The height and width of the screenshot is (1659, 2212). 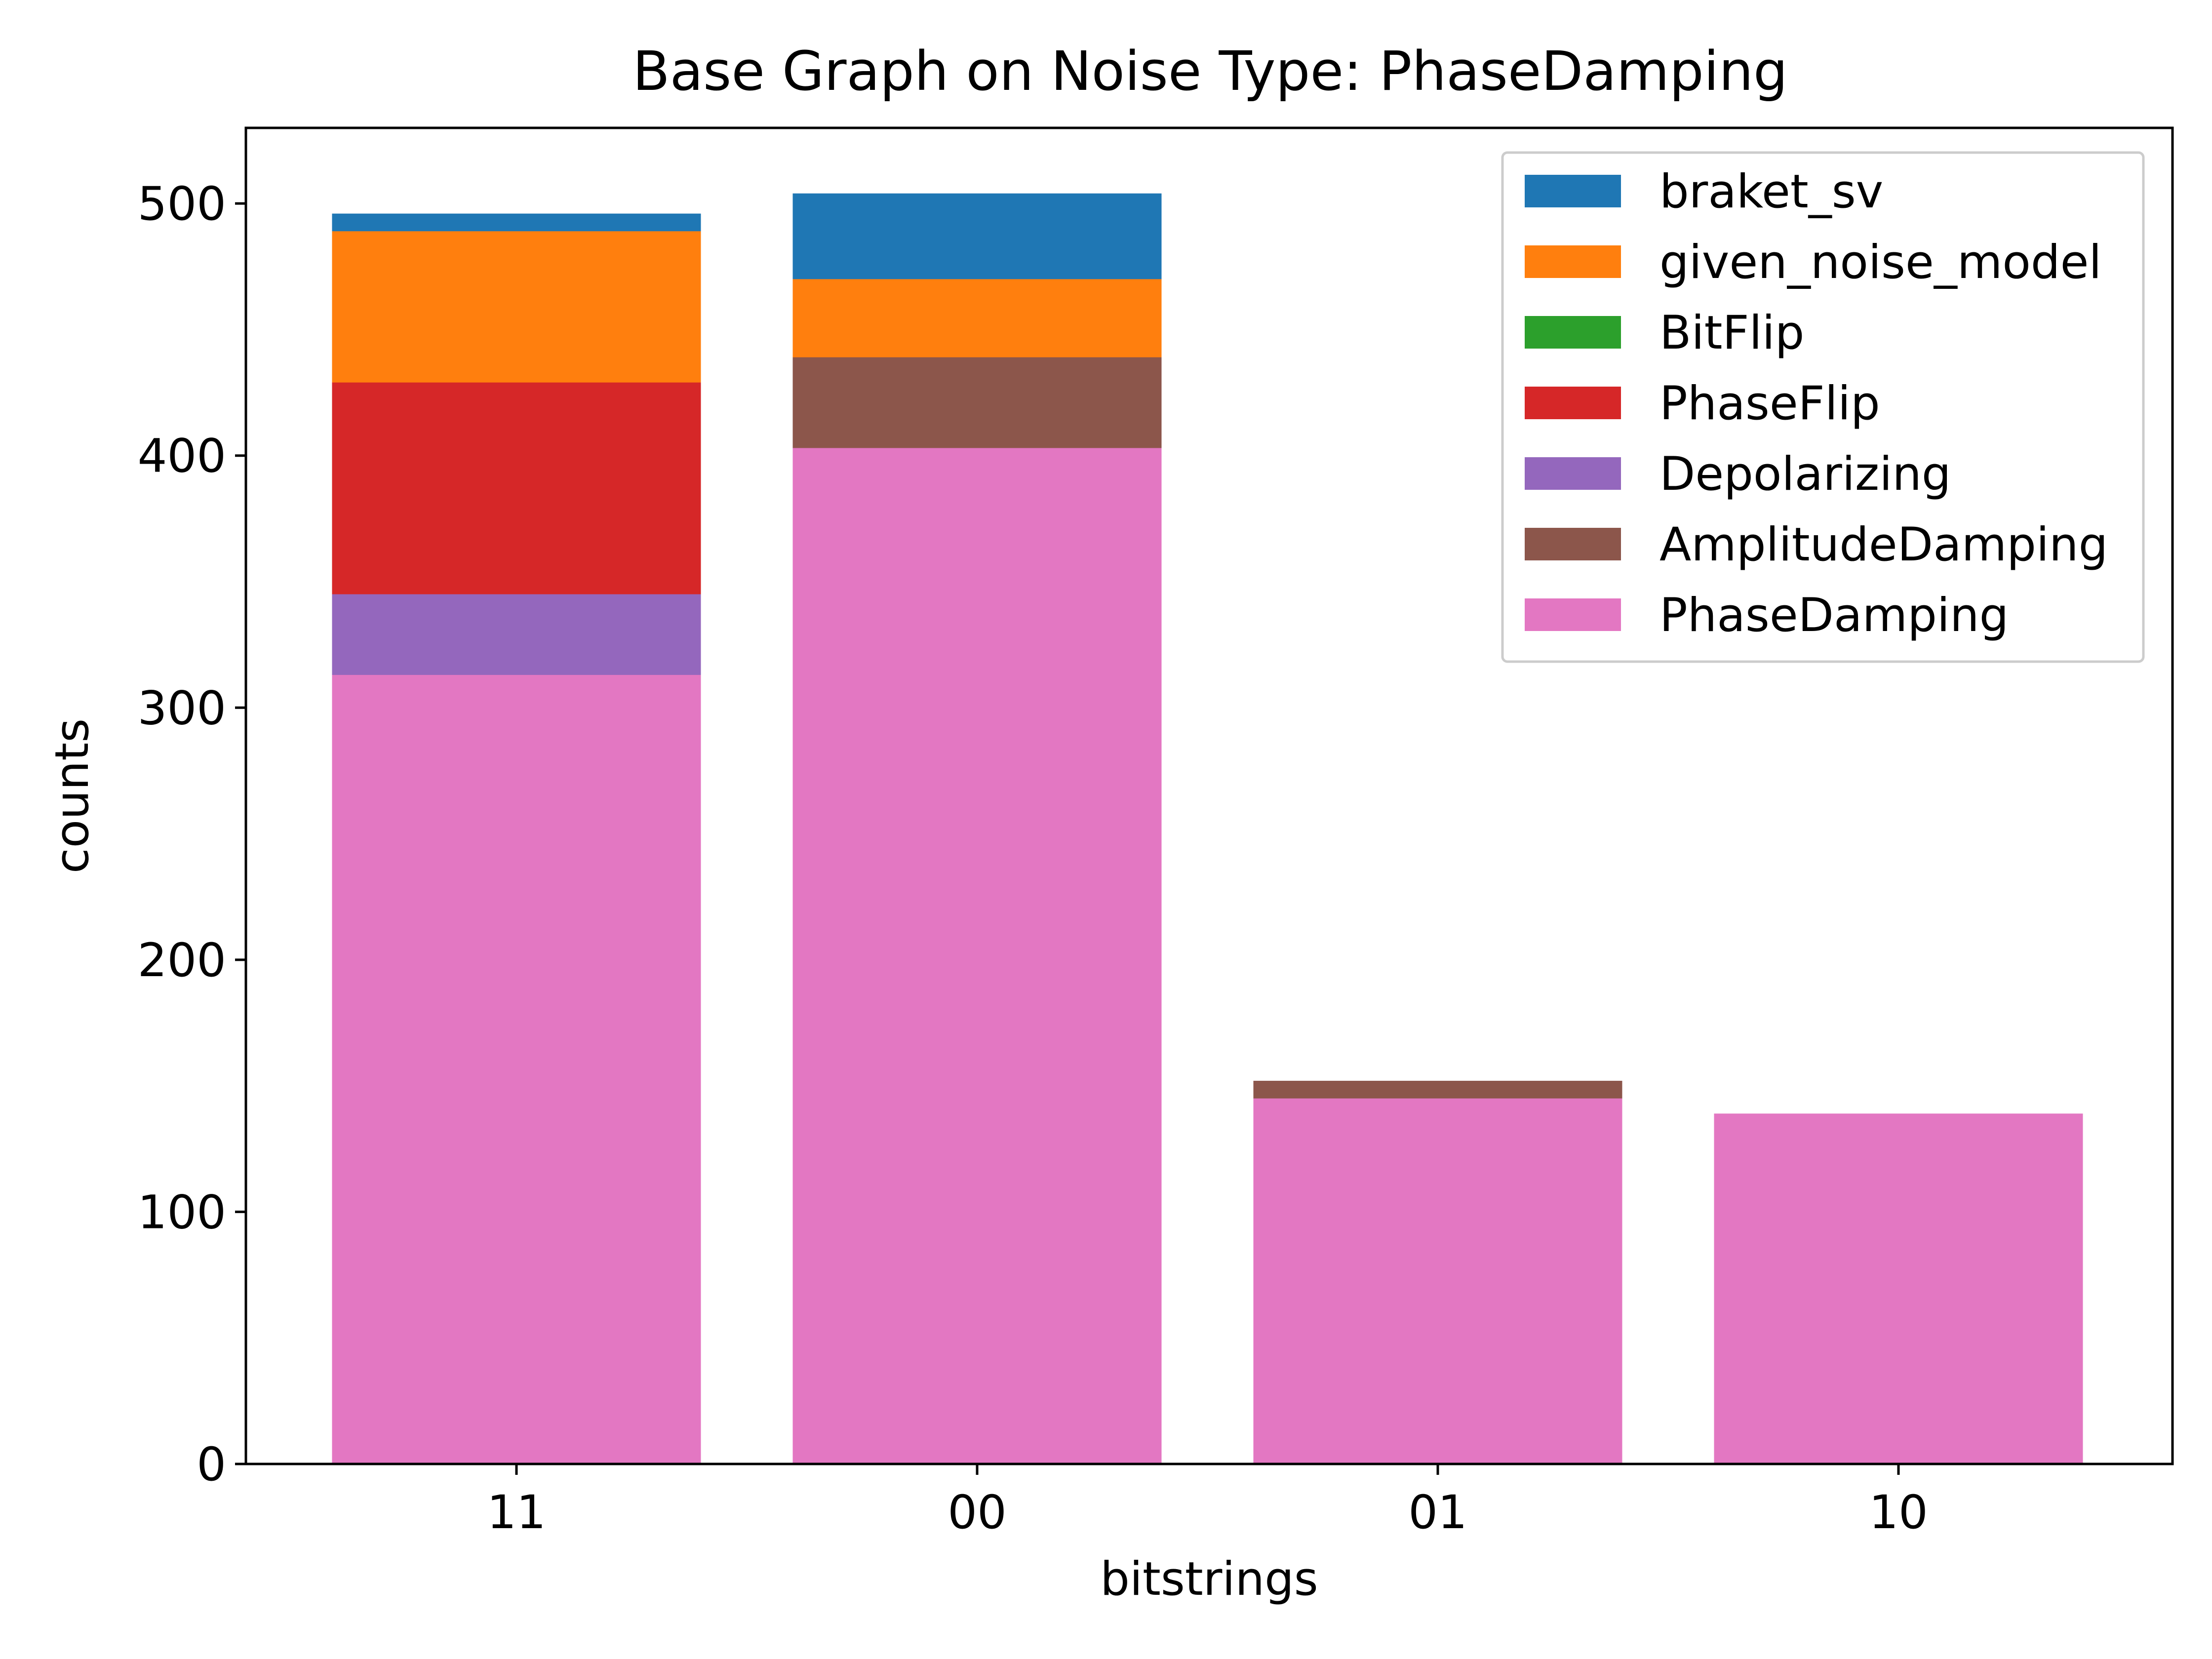 What do you see at coordinates (212, 1465) in the screenshot?
I see `y-tick-label: 0` at bounding box center [212, 1465].